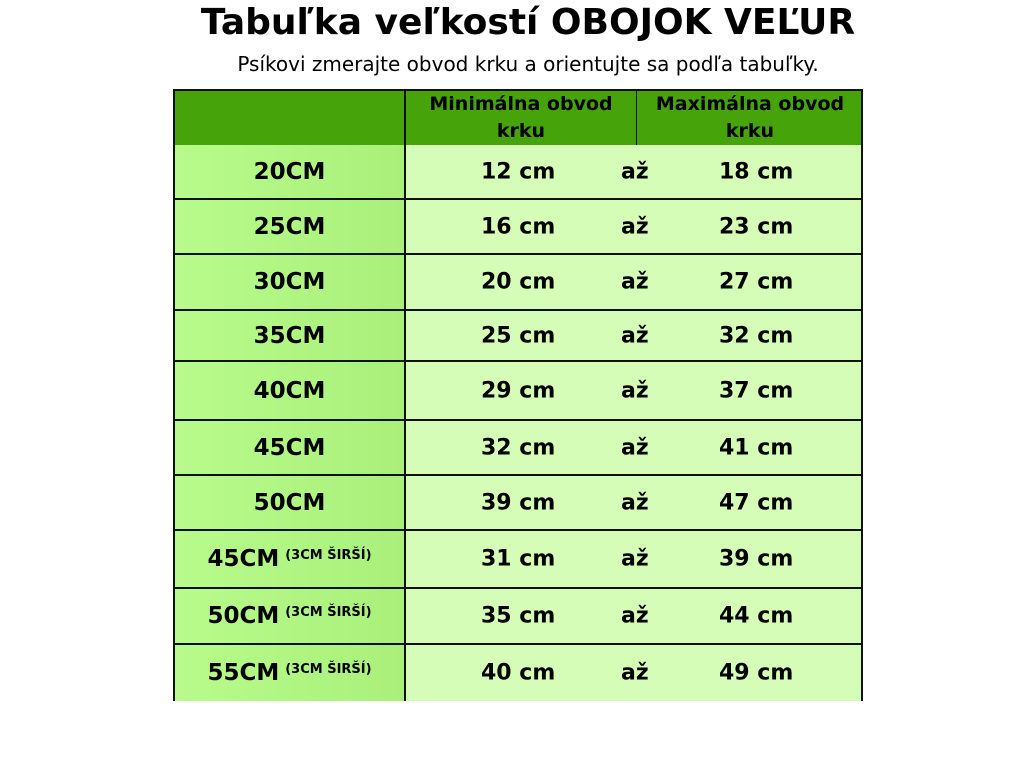 The width and height of the screenshot is (1024, 768). I want to click on min-value: 39 cm, so click(518, 502).